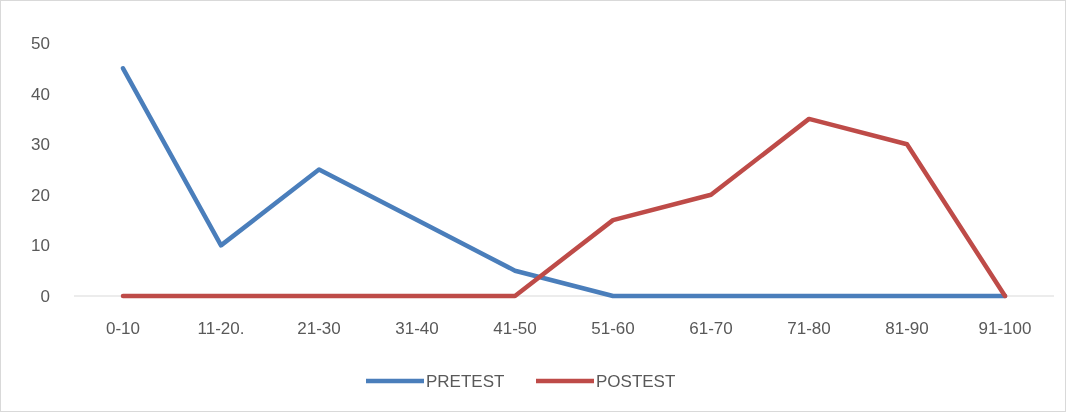  I want to click on x-tick-label: 21-30, so click(319, 328).